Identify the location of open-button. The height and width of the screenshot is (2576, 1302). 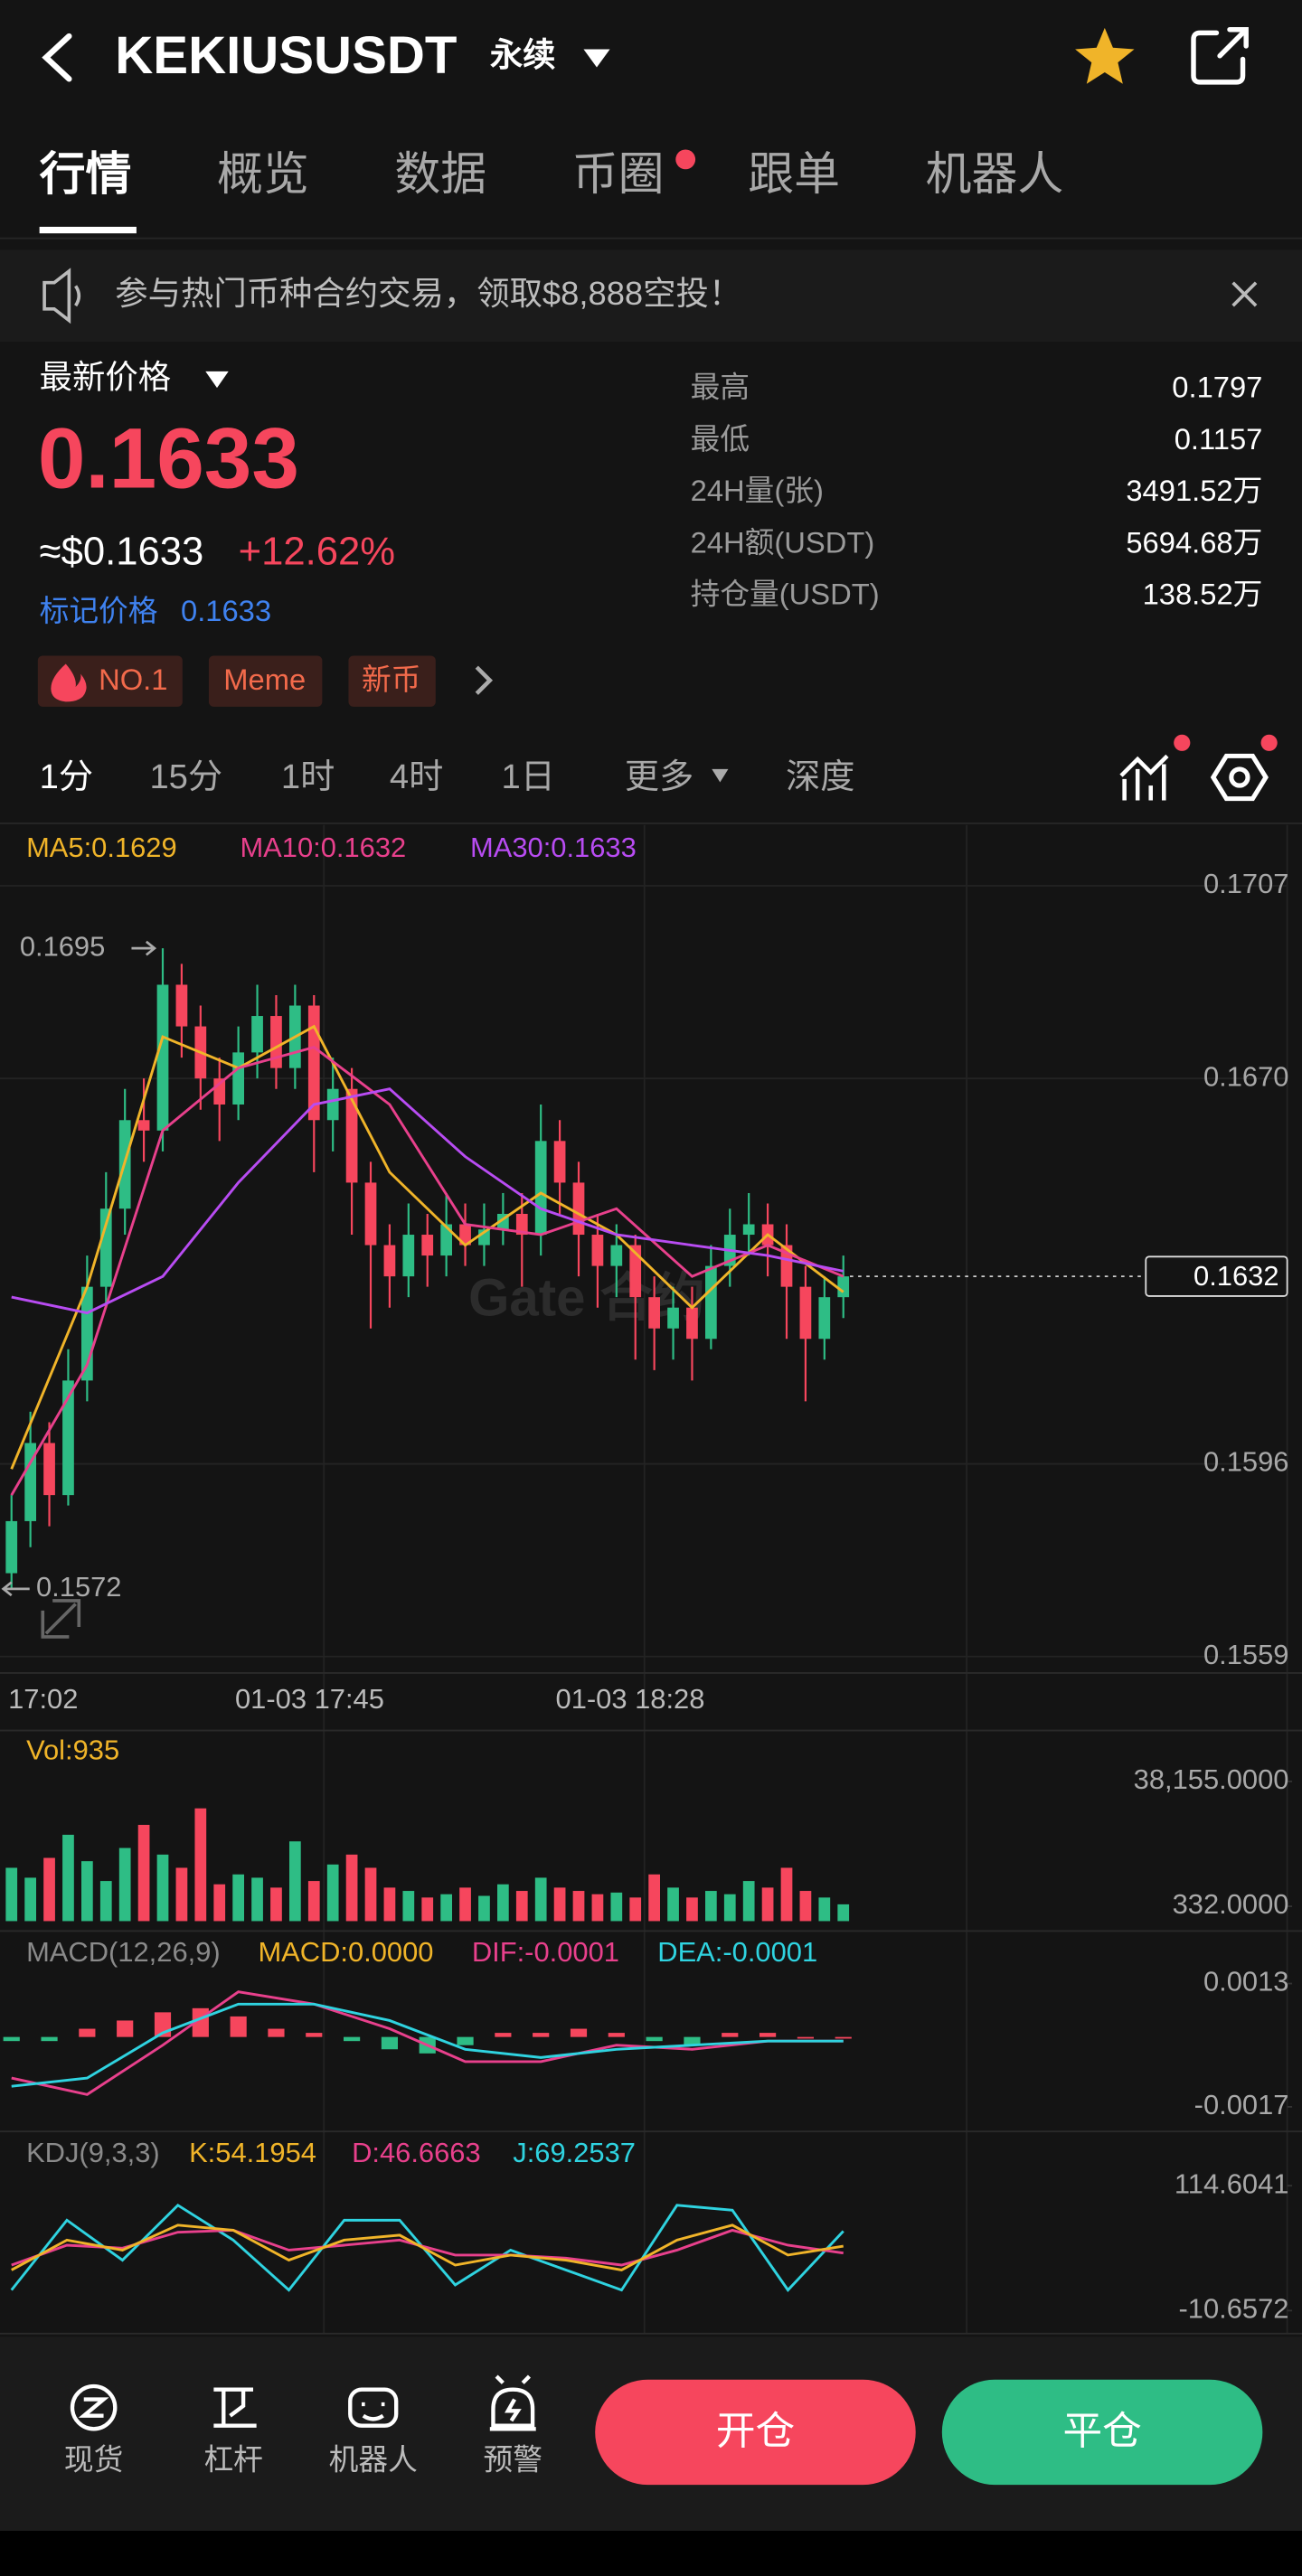
(756, 2433).